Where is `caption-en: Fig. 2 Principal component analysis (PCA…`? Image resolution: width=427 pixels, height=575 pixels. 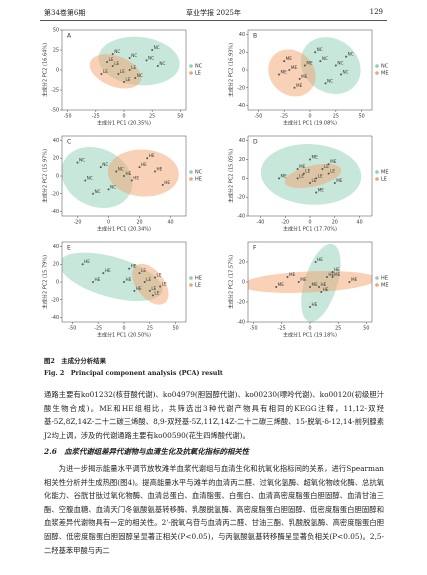 caption-en: Fig. 2 Principal component analysis (PCA… is located at coordinates (133, 373).